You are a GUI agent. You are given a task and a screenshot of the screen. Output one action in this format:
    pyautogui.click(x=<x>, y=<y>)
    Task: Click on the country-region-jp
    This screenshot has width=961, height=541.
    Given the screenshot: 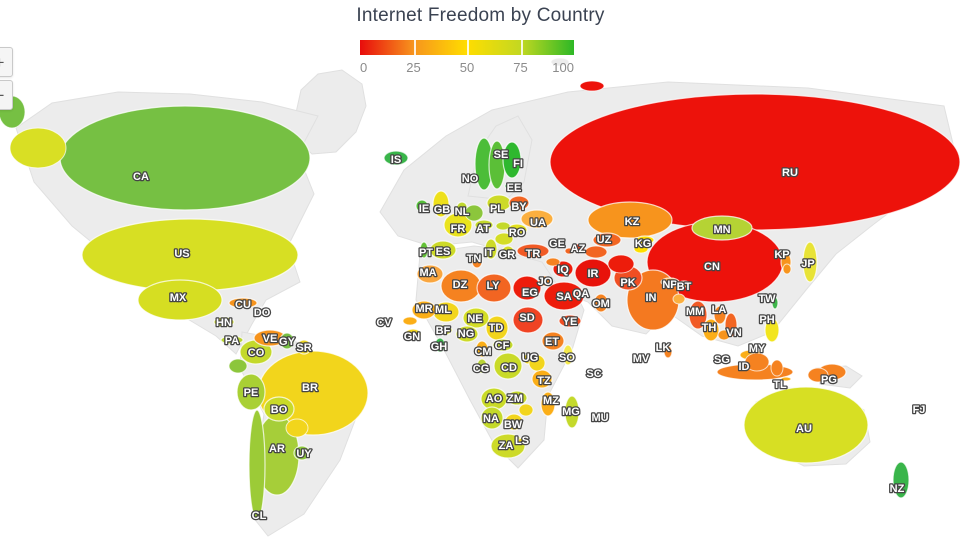 What is the action you would take?
    pyautogui.click(x=810, y=262)
    